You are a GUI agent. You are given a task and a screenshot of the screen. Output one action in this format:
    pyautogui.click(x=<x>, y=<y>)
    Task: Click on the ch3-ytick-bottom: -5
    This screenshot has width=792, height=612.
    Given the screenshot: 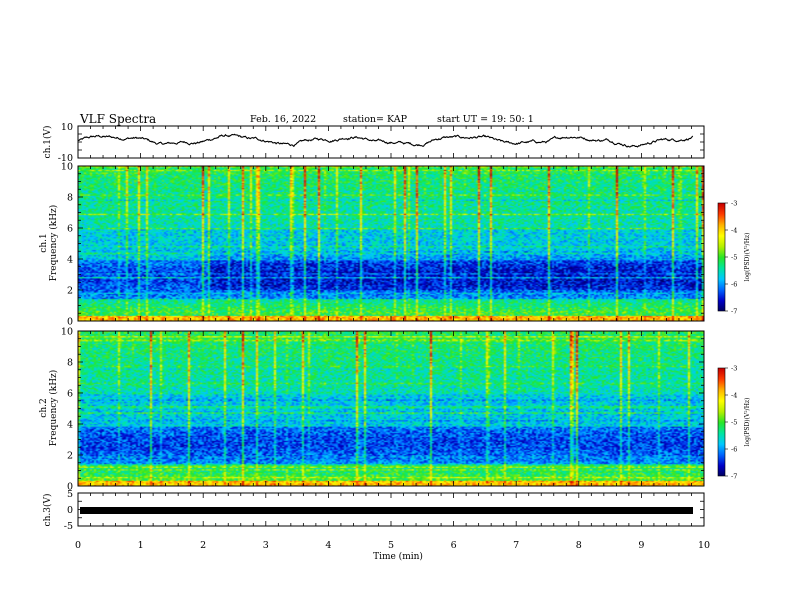 What is the action you would take?
    pyautogui.click(x=68, y=526)
    